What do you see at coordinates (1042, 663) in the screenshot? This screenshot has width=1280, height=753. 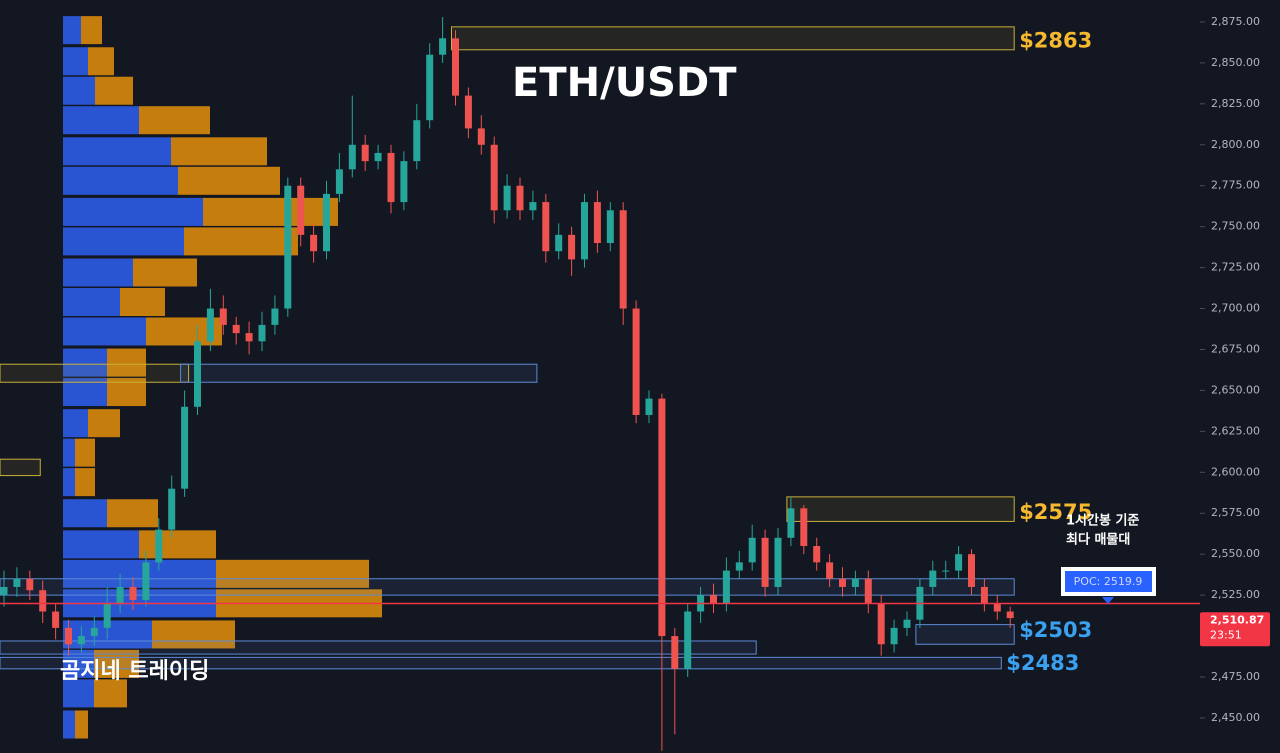 I see `zone-label: $2483` at bounding box center [1042, 663].